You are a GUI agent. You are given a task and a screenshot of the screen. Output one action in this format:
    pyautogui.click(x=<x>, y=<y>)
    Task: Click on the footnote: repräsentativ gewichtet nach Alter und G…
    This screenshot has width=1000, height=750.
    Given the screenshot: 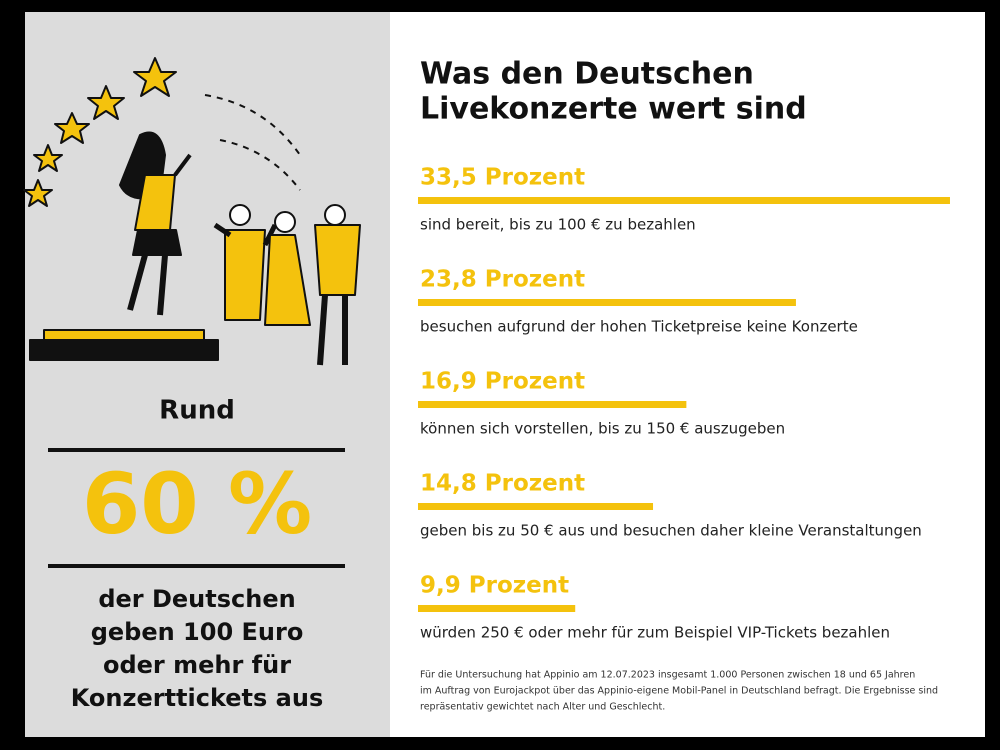 What is the action you would take?
    pyautogui.click(x=542, y=707)
    